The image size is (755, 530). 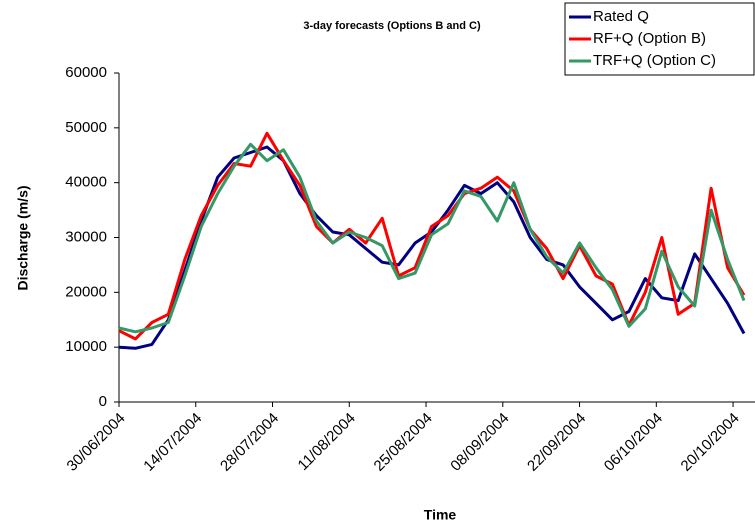 What do you see at coordinates (86, 346) in the screenshot?
I see `y-tick-label: 10000` at bounding box center [86, 346].